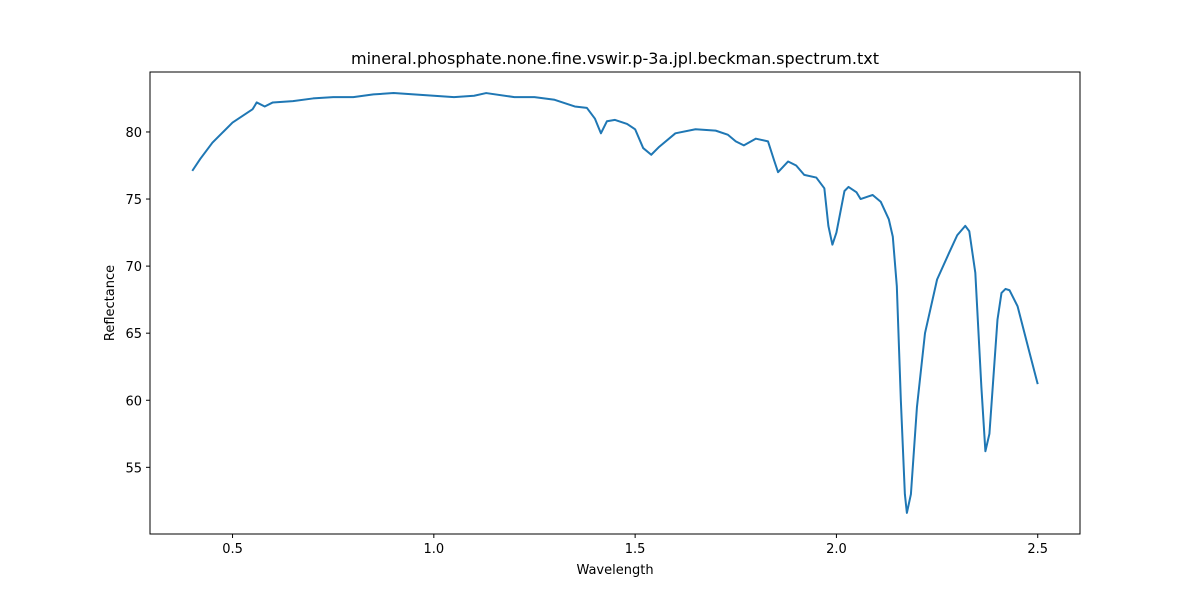 The width and height of the screenshot is (1200, 600). I want to click on x-axis-label: Wavelength, so click(614, 570).